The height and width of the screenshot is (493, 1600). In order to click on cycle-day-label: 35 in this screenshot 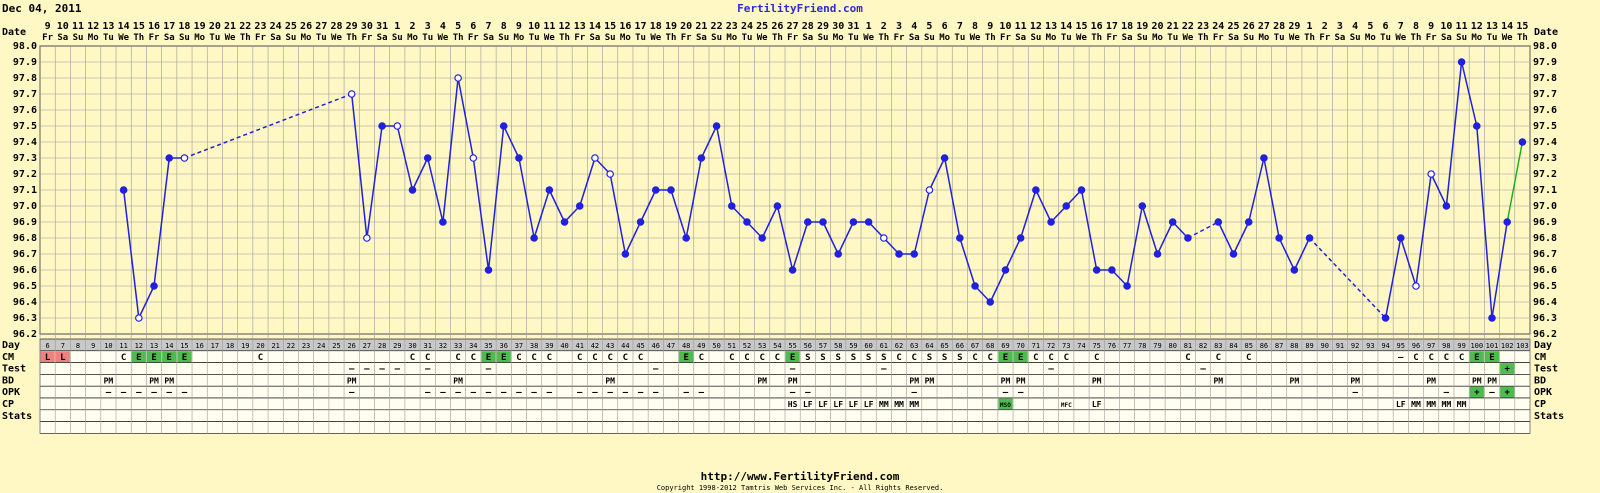, I will do `click(488, 346)`.